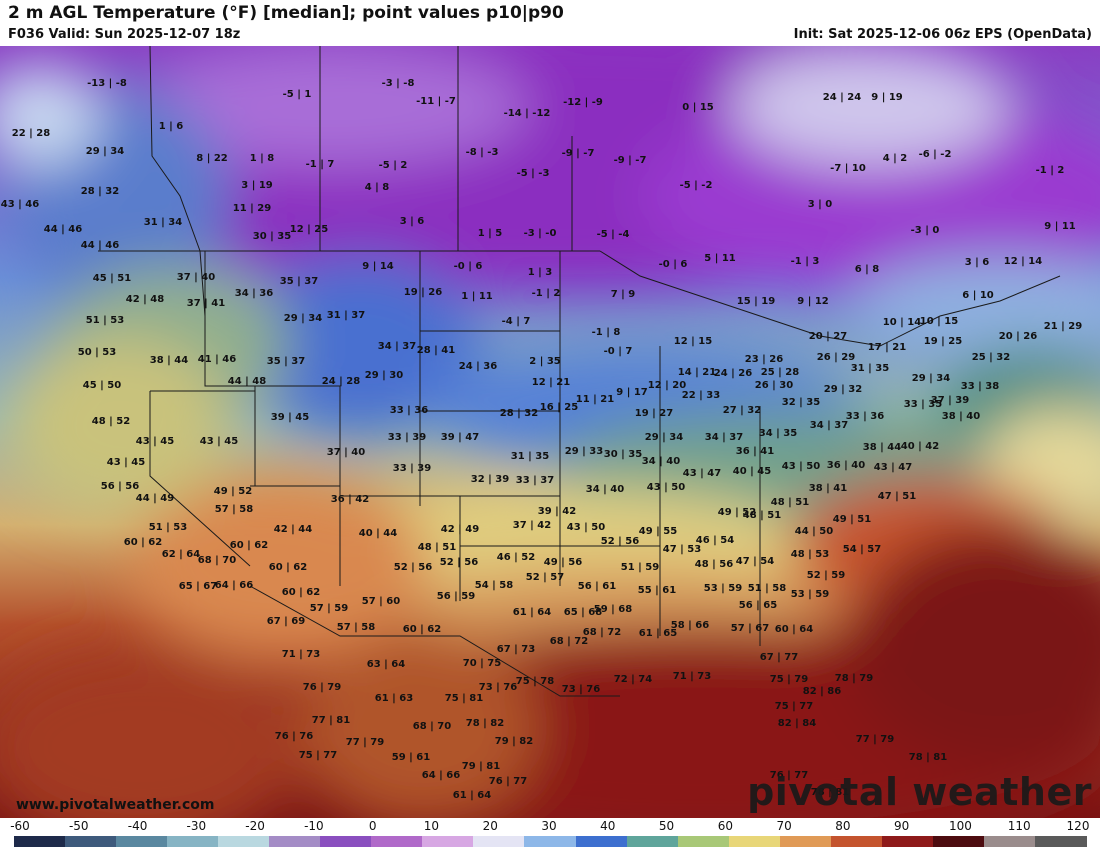  What do you see at coordinates (789, 775) in the screenshot?
I see `point-value-label: 76 | 77` at bounding box center [789, 775].